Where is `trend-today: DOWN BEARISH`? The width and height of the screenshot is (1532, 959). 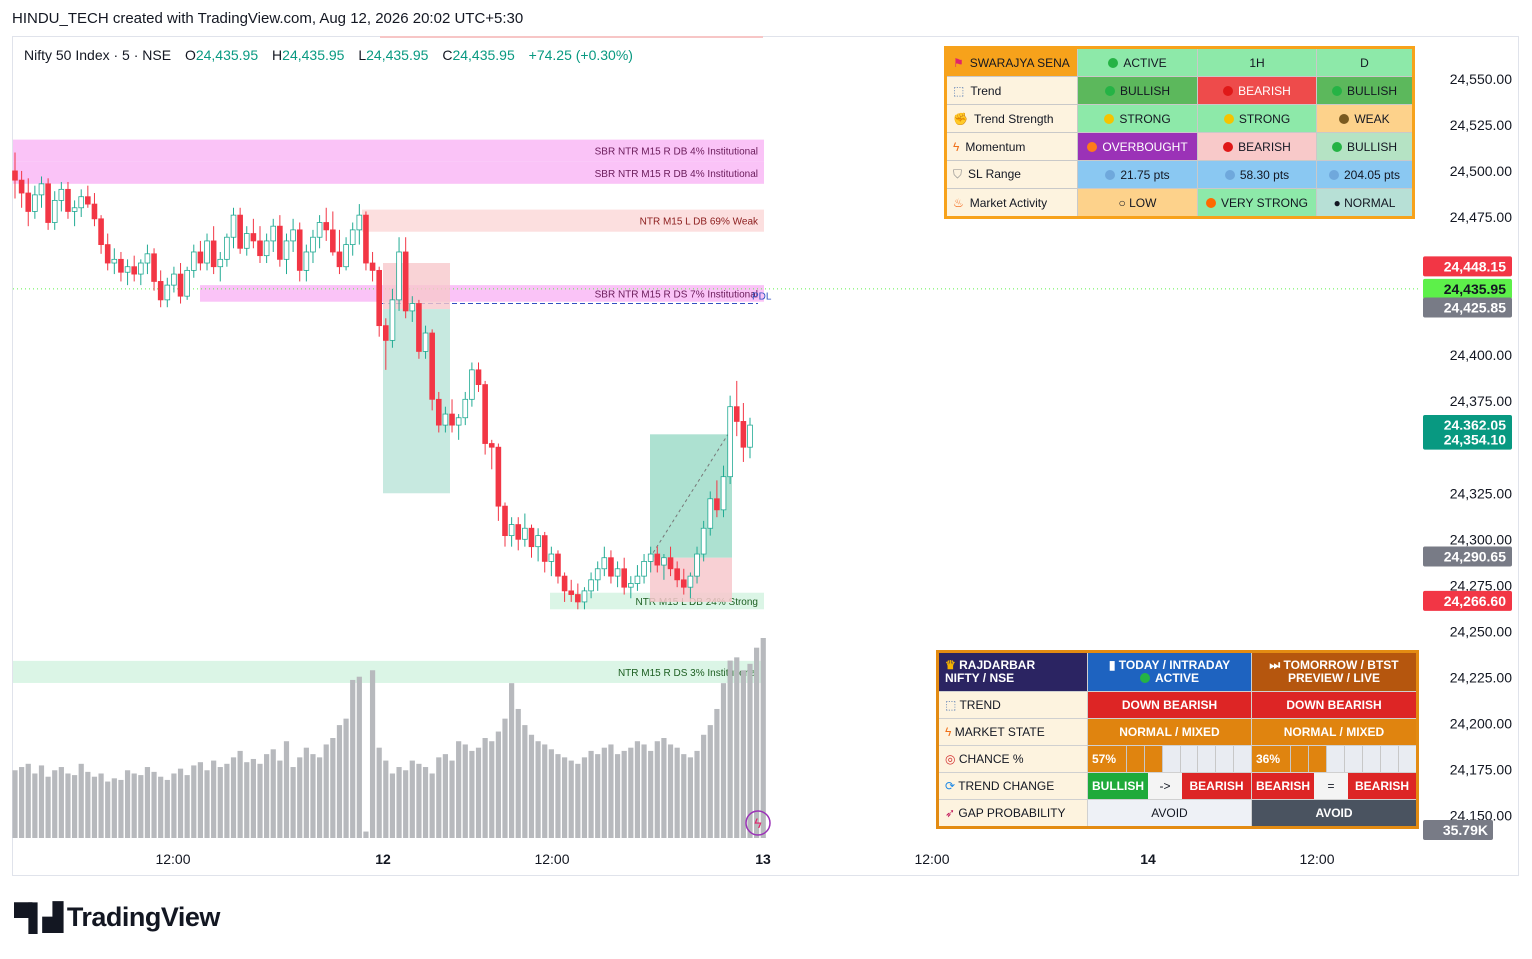 trend-today: DOWN BEARISH is located at coordinates (1169, 705).